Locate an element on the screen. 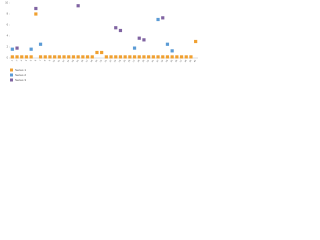 Image resolution: width=320 pixels, height=240 pixels. x-tick-label: 36 is located at coordinates (176, 61).